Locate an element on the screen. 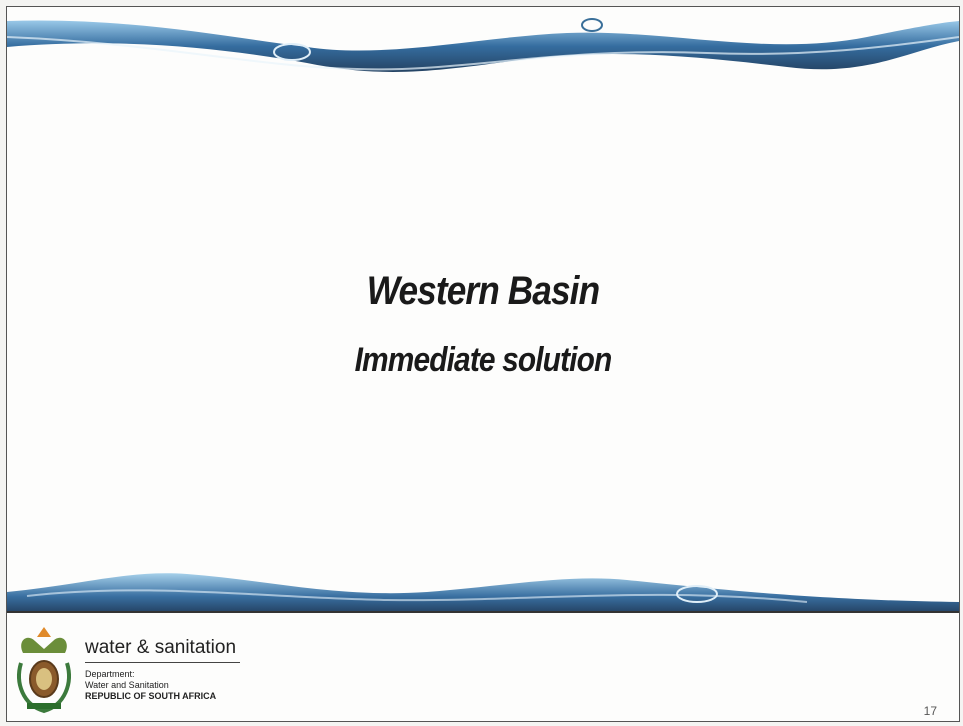 This screenshot has width=963, height=726. department-label: Department: is located at coordinates (110, 674).